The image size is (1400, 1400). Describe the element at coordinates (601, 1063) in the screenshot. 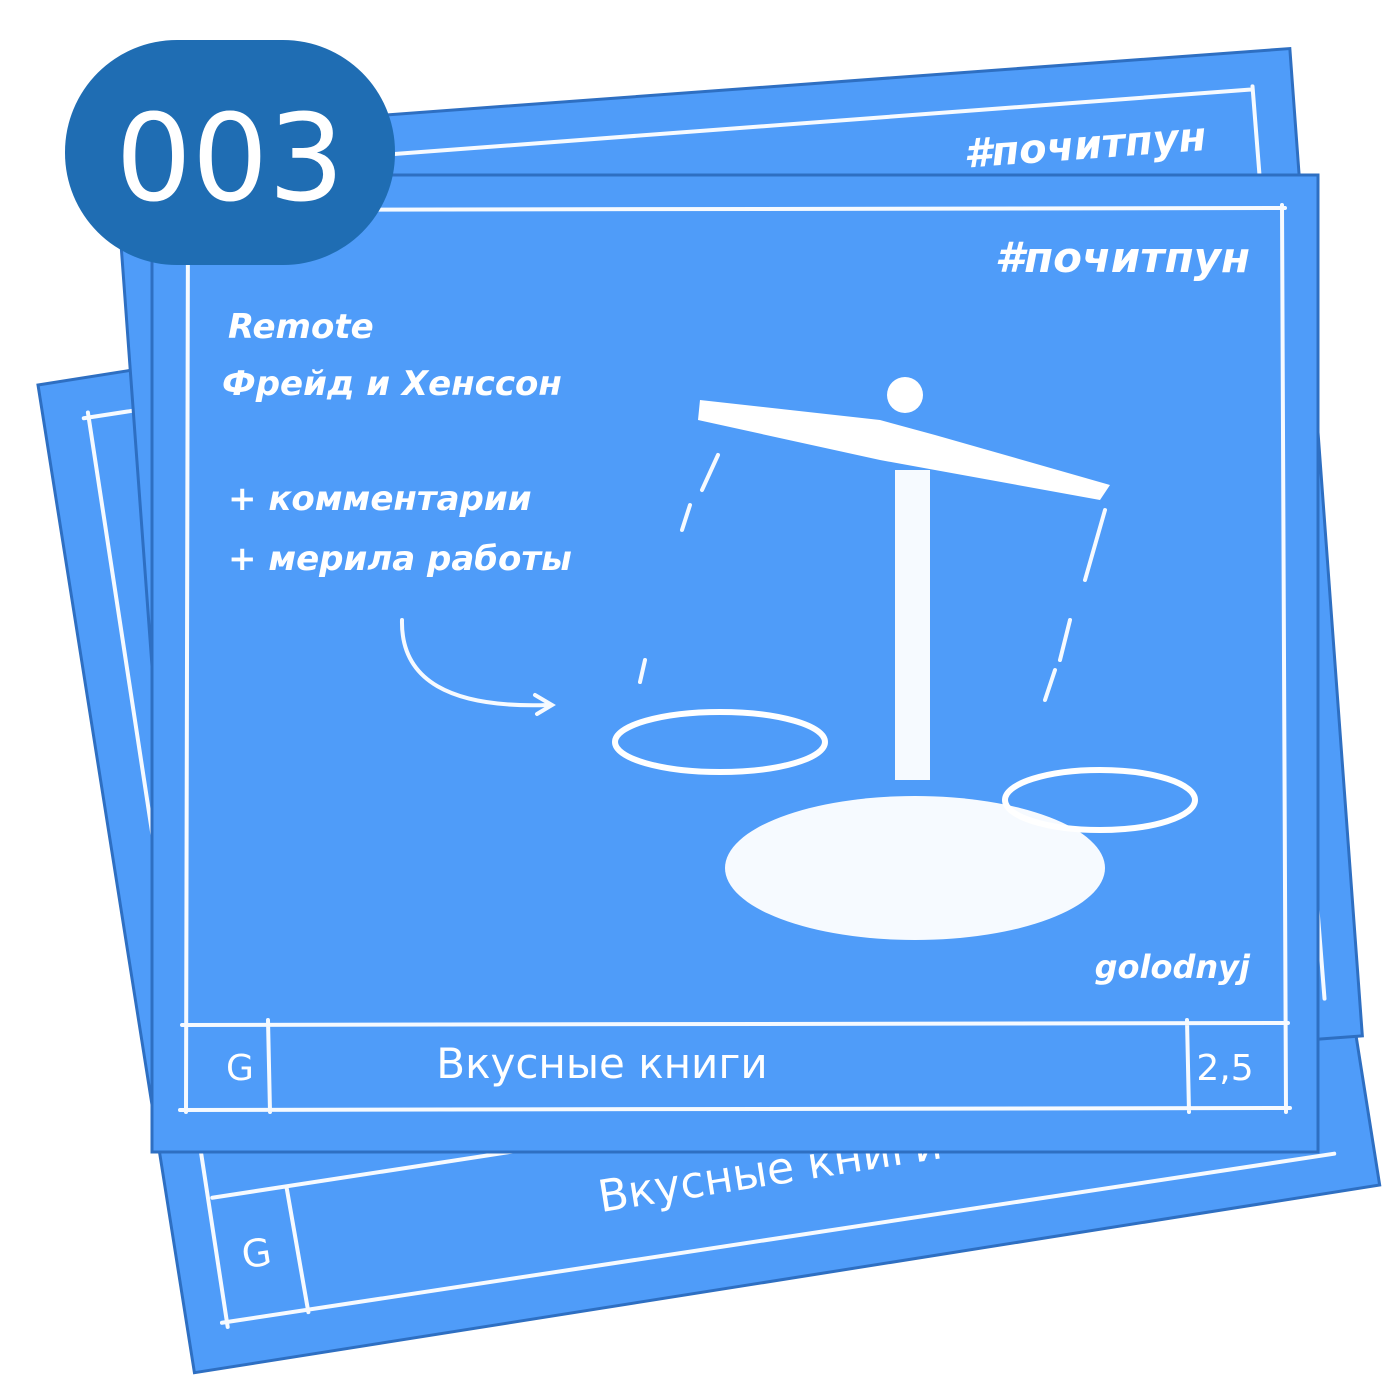

I see `card-title: Вкусные книги` at that location.